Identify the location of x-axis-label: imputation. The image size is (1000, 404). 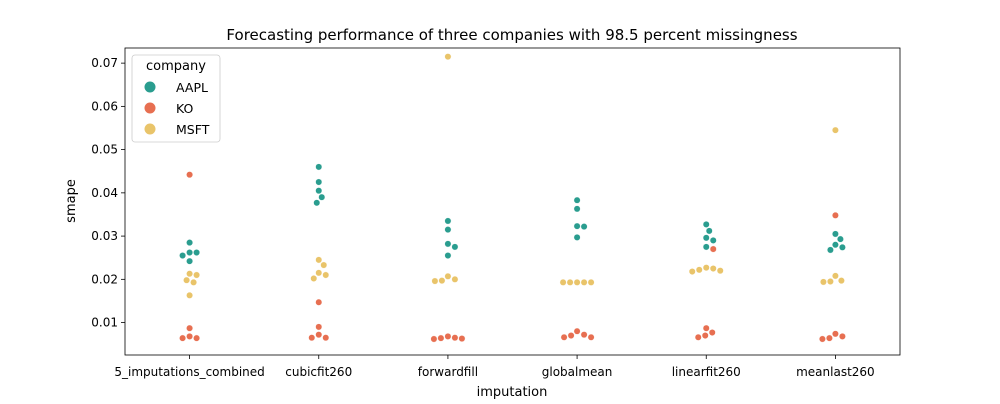
(512, 392).